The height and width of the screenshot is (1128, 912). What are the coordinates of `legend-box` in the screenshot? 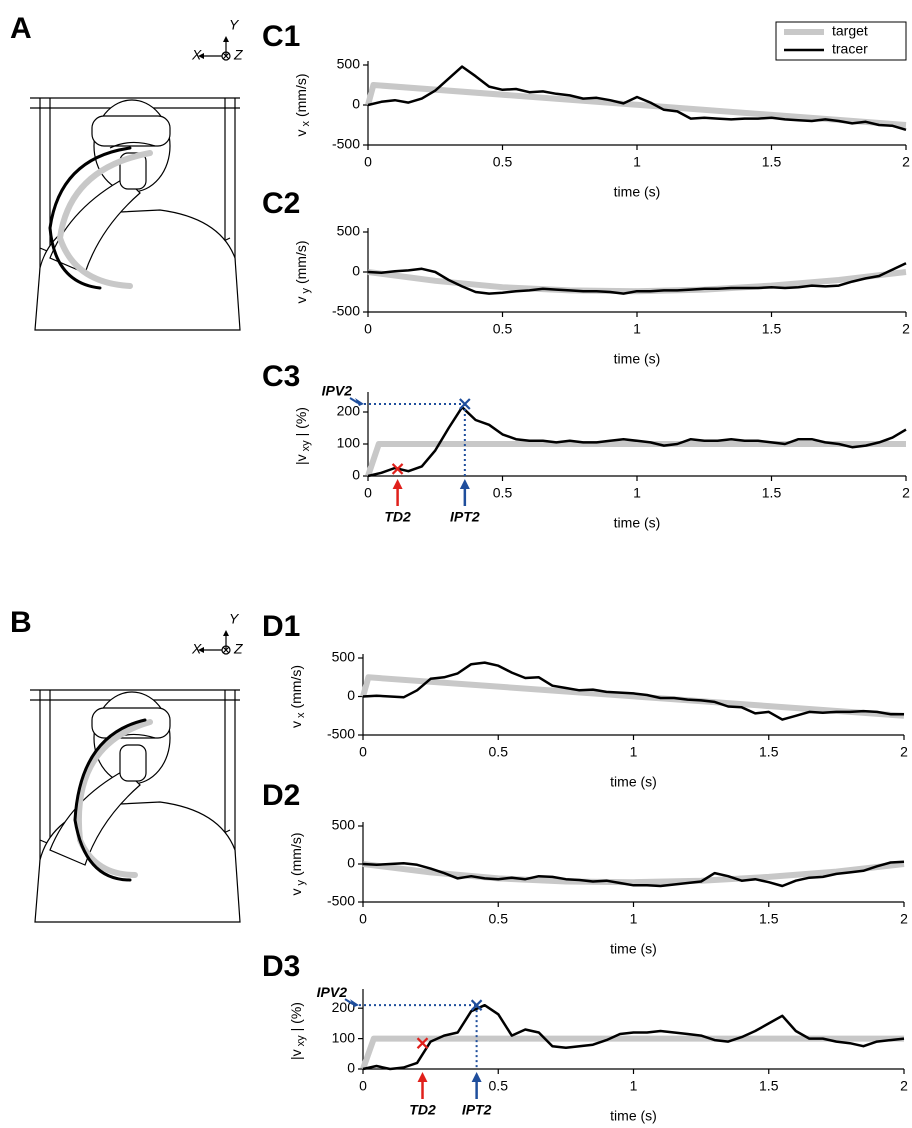 It's located at (841, 41).